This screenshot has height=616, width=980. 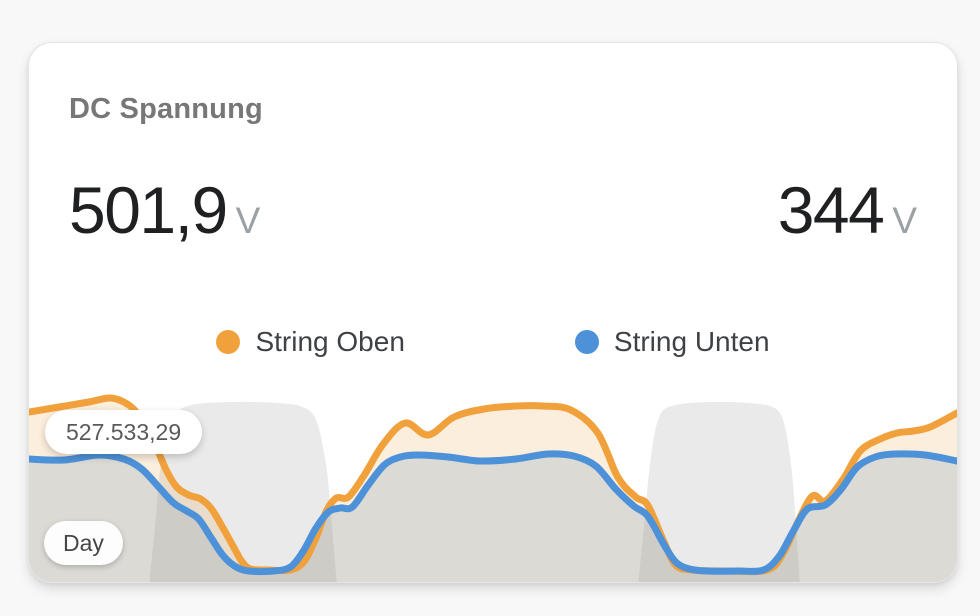 I want to click on readings-row: 501,9 V 344 V, so click(x=493, y=211).